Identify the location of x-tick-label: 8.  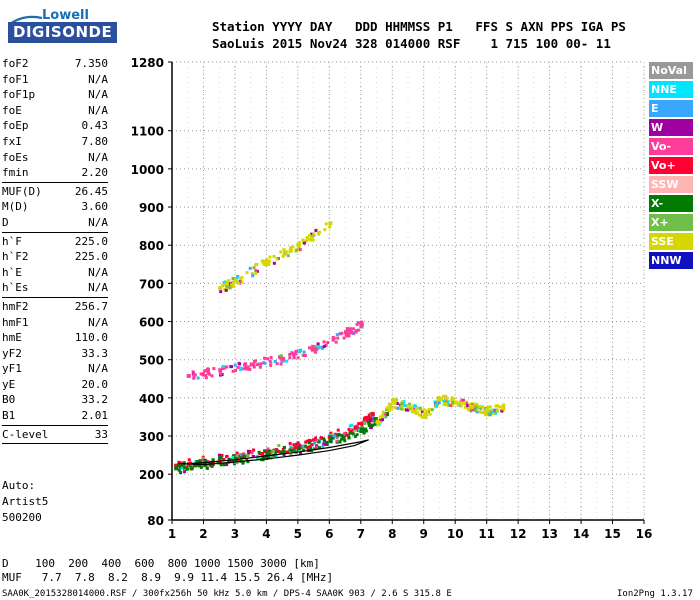
(392, 534).